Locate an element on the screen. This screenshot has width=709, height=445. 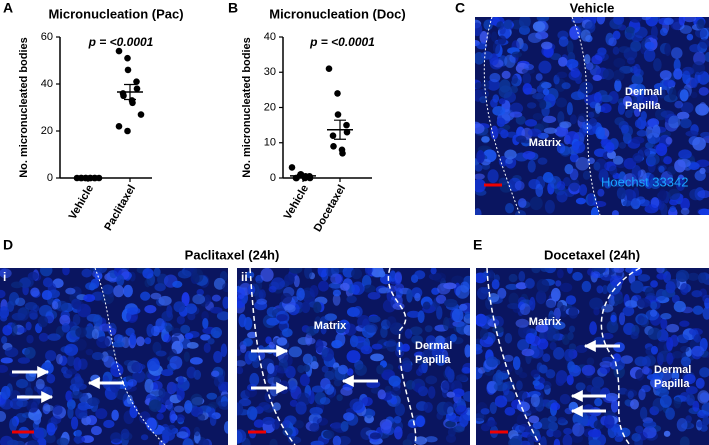
label: Dermal is located at coordinates (672, 370).